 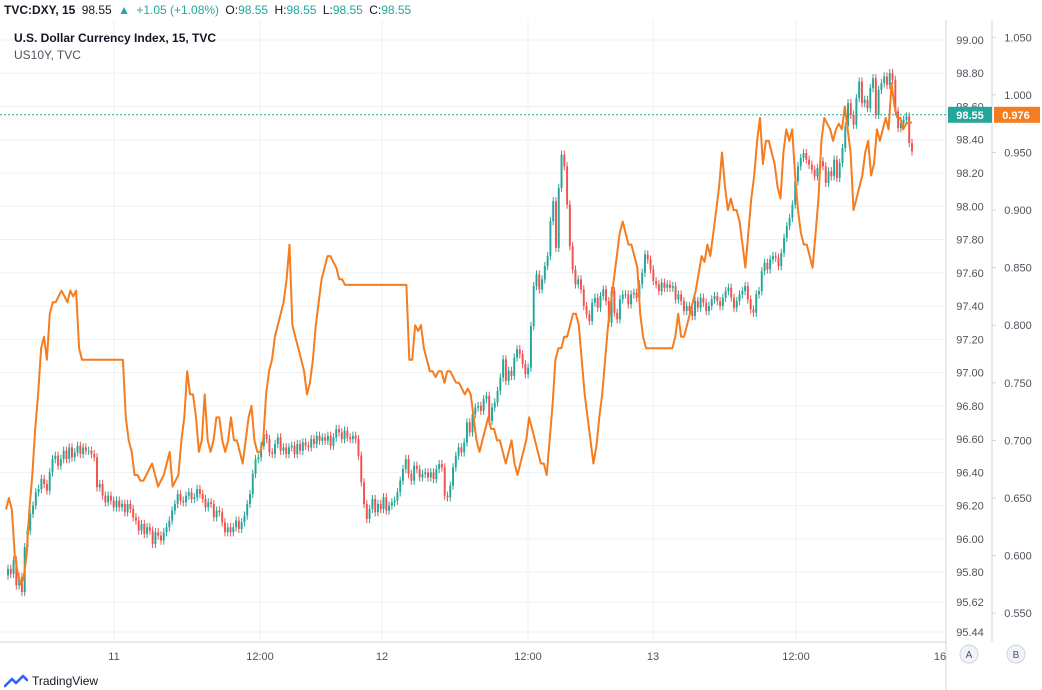 I want to click on price-tick-label-left: 96.20, so click(x=970, y=507).